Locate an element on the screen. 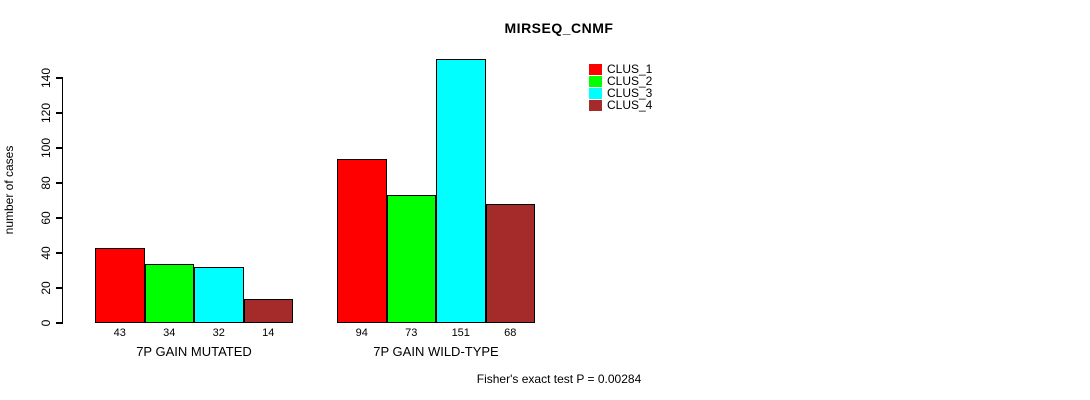  y-tick-label: 120 is located at coordinates (46, 113).